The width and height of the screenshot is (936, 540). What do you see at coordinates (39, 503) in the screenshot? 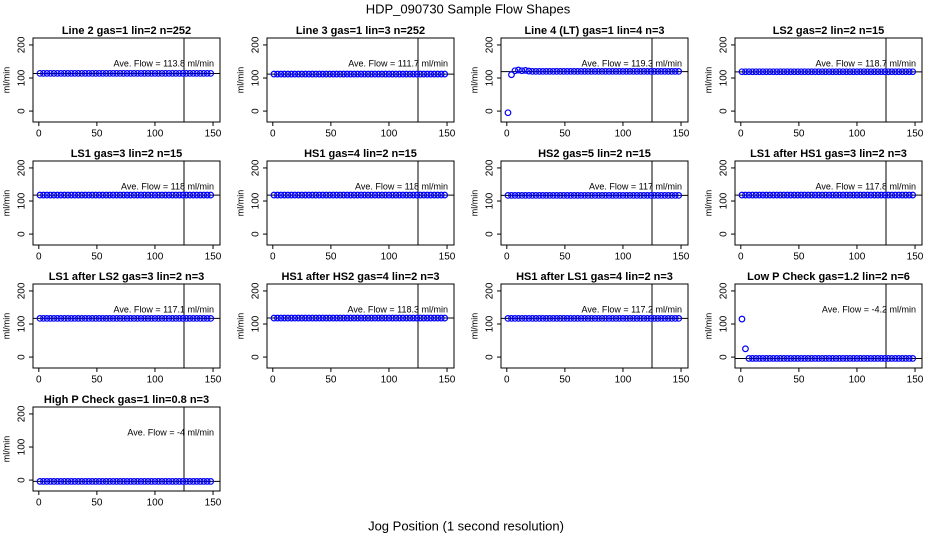
I see `x-tick-label: 0` at bounding box center [39, 503].